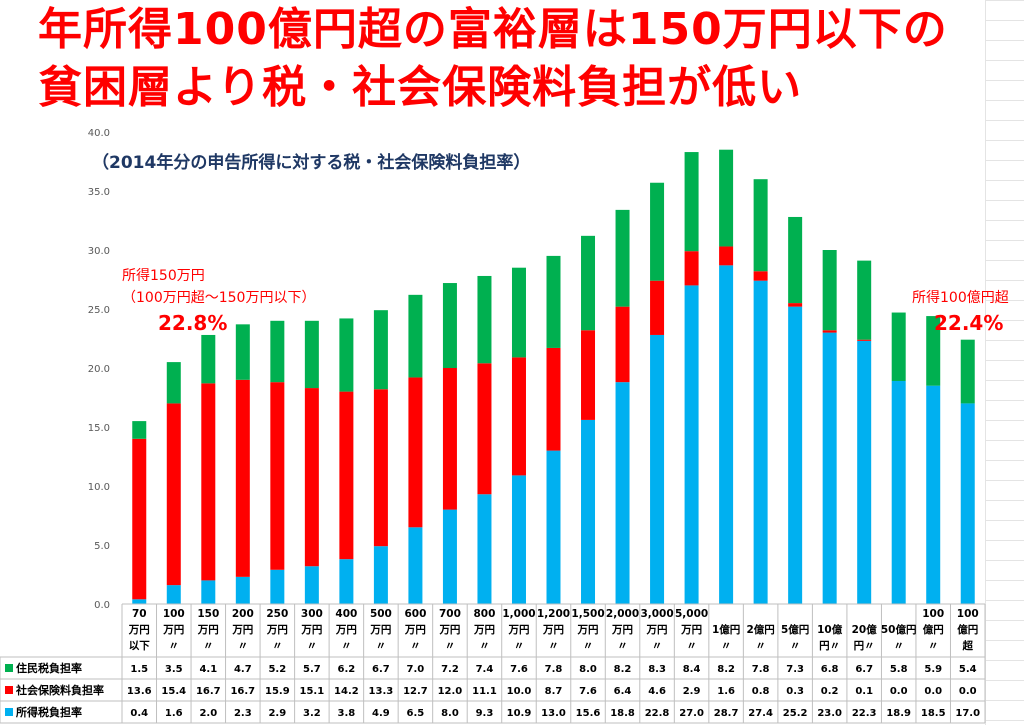 The width and height of the screenshot is (1024, 725). Describe the element at coordinates (622, 614) in the screenshot. I see `category-label: 2,000` at that location.